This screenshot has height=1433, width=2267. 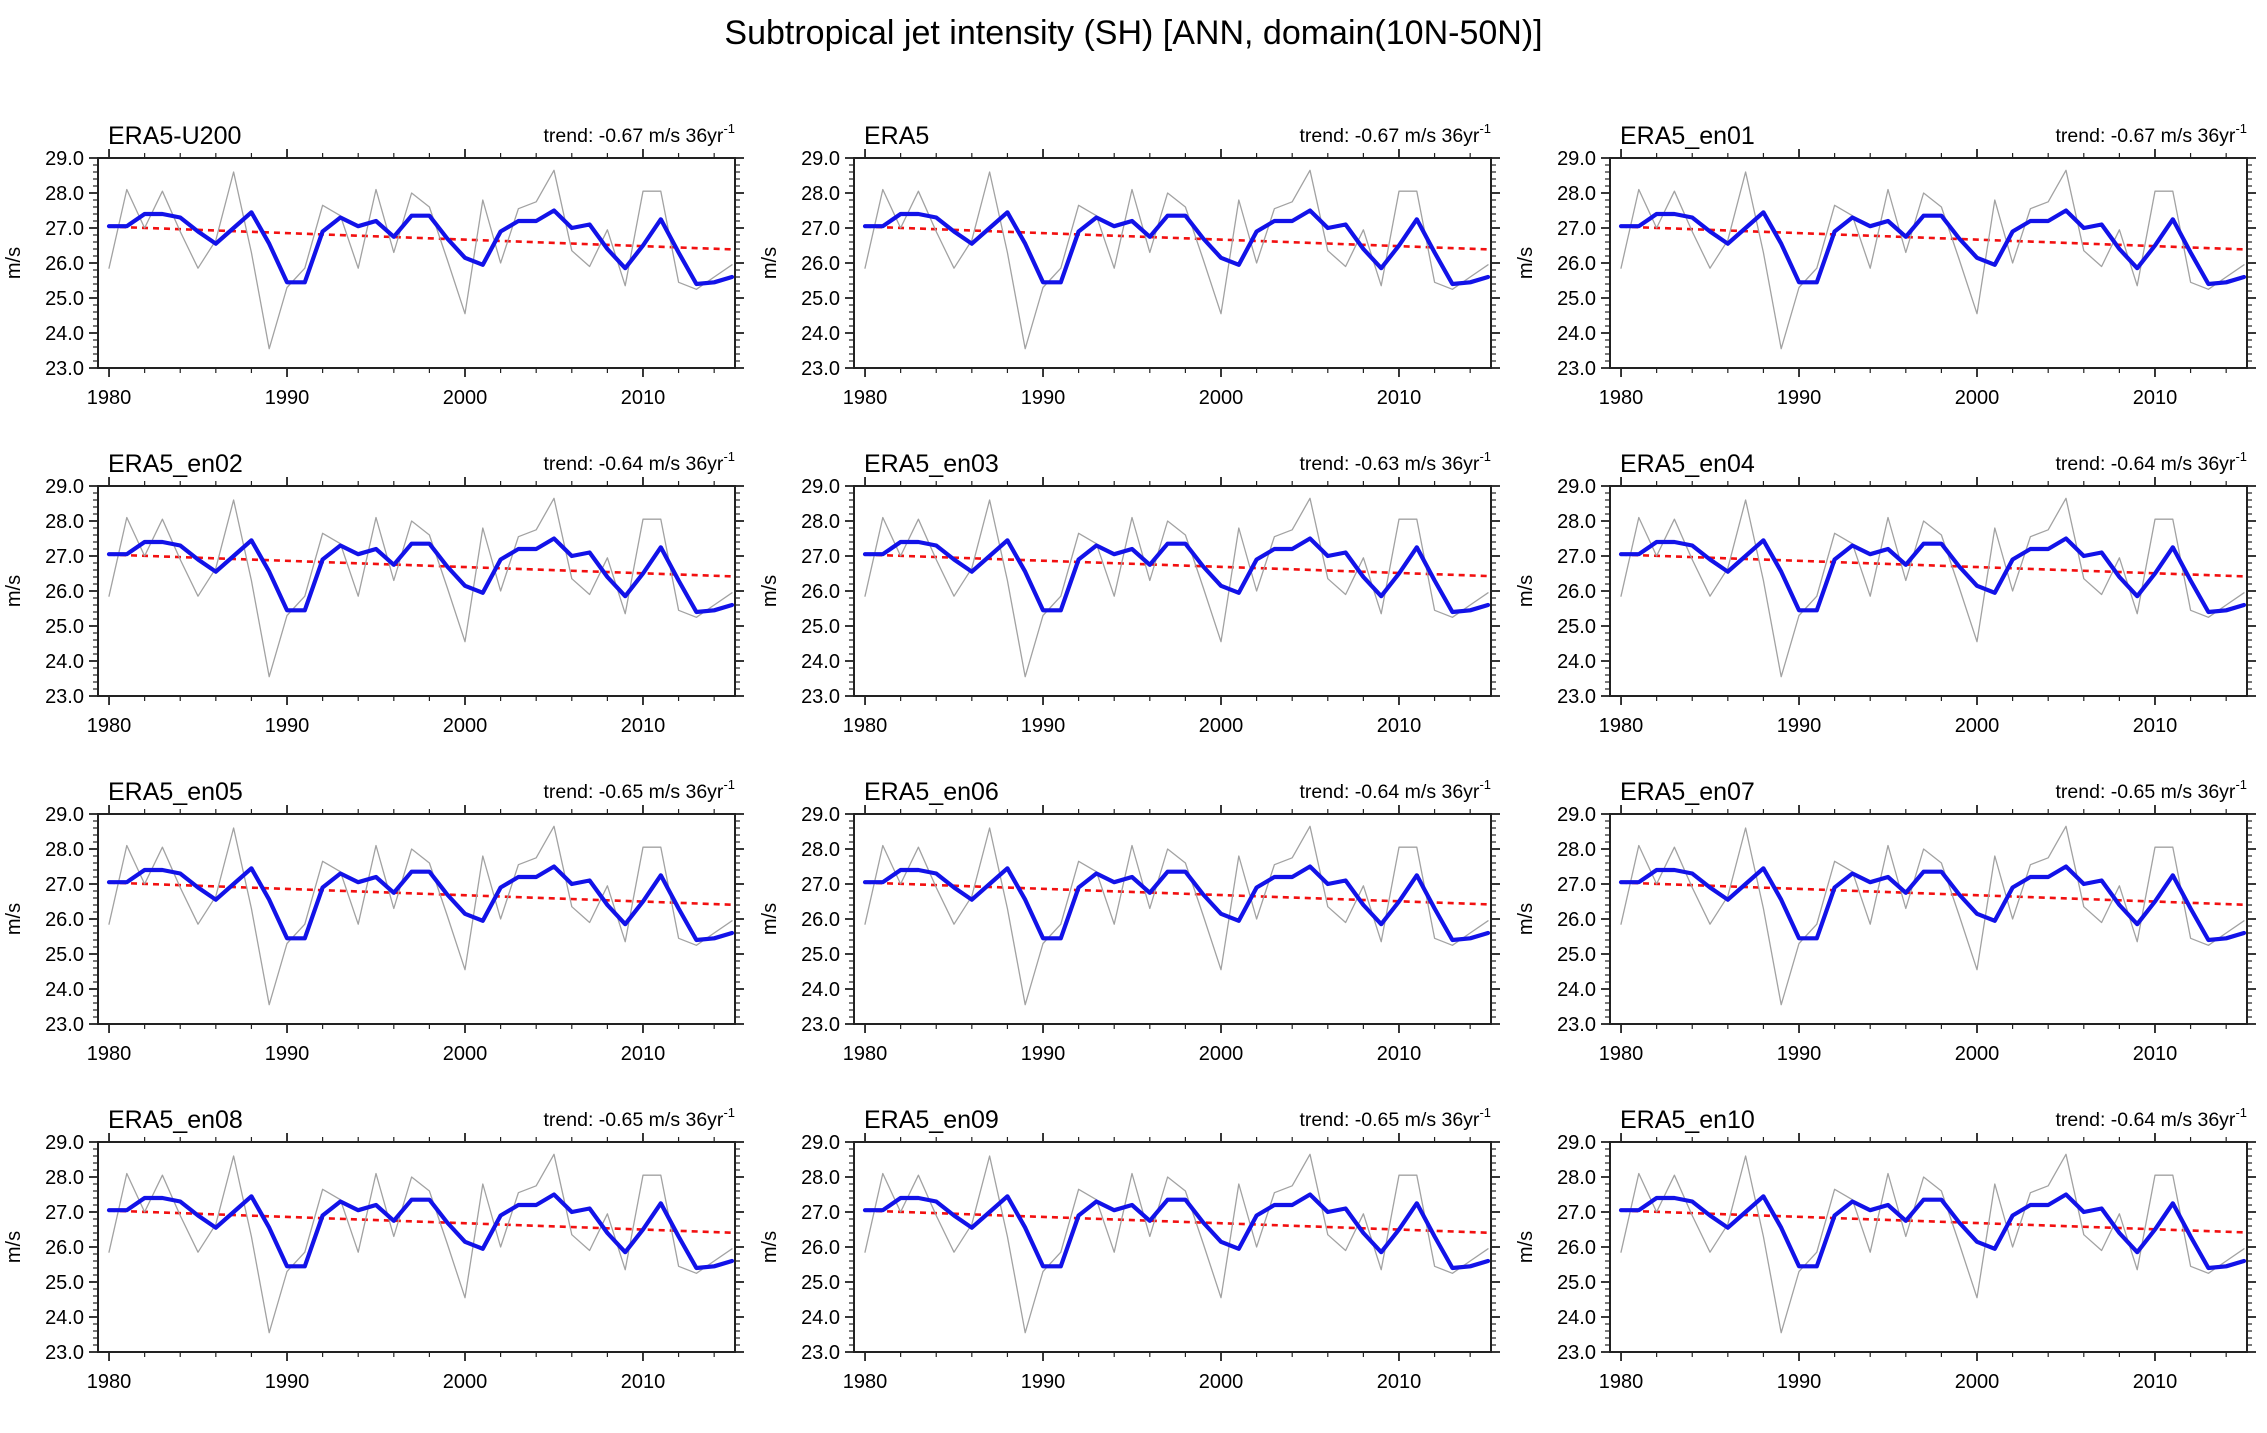 What do you see at coordinates (1687, 1120) in the screenshot?
I see `panel-title: ERA5_en10` at bounding box center [1687, 1120].